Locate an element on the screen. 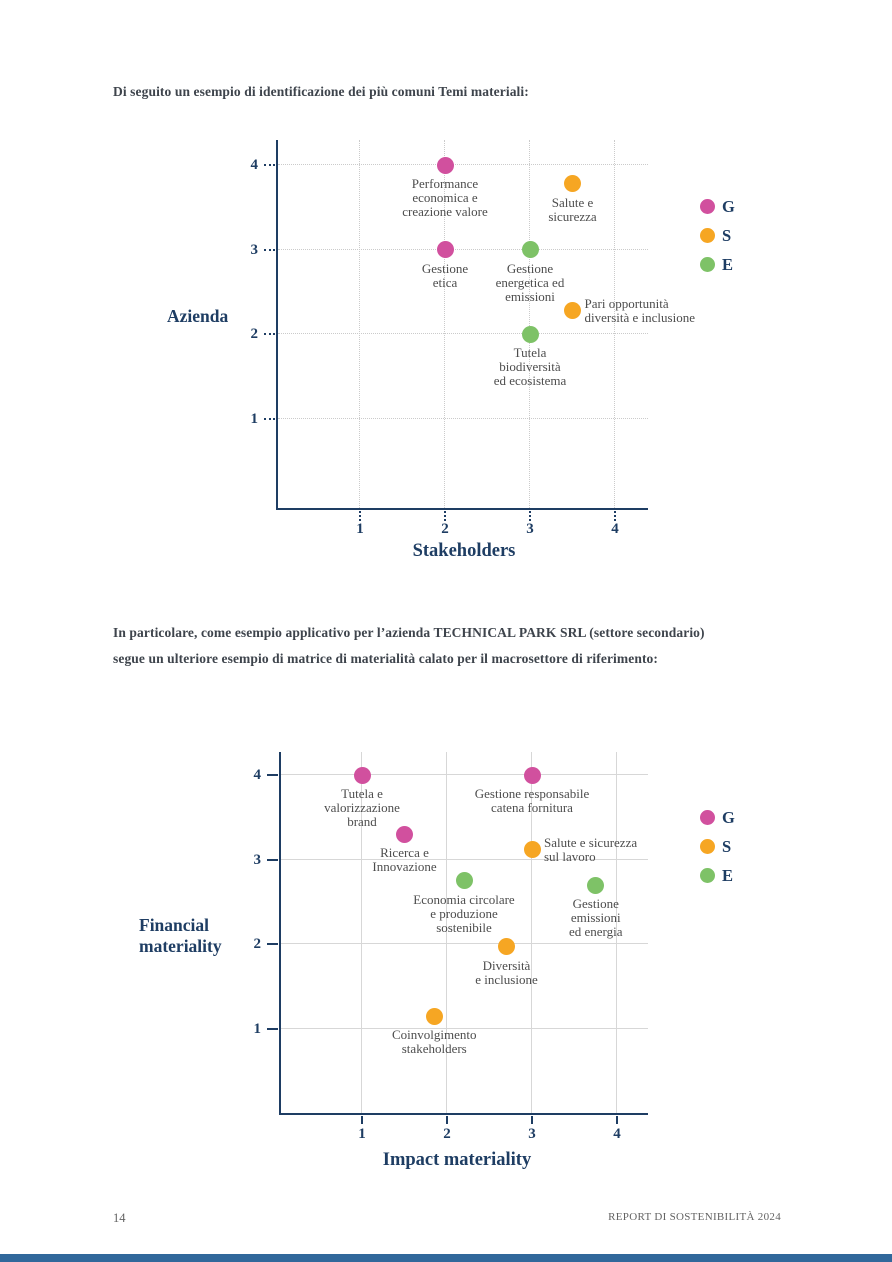 Image resolution: width=892 pixels, height=1262 pixels. x-tick-label: 3 is located at coordinates (532, 1134).